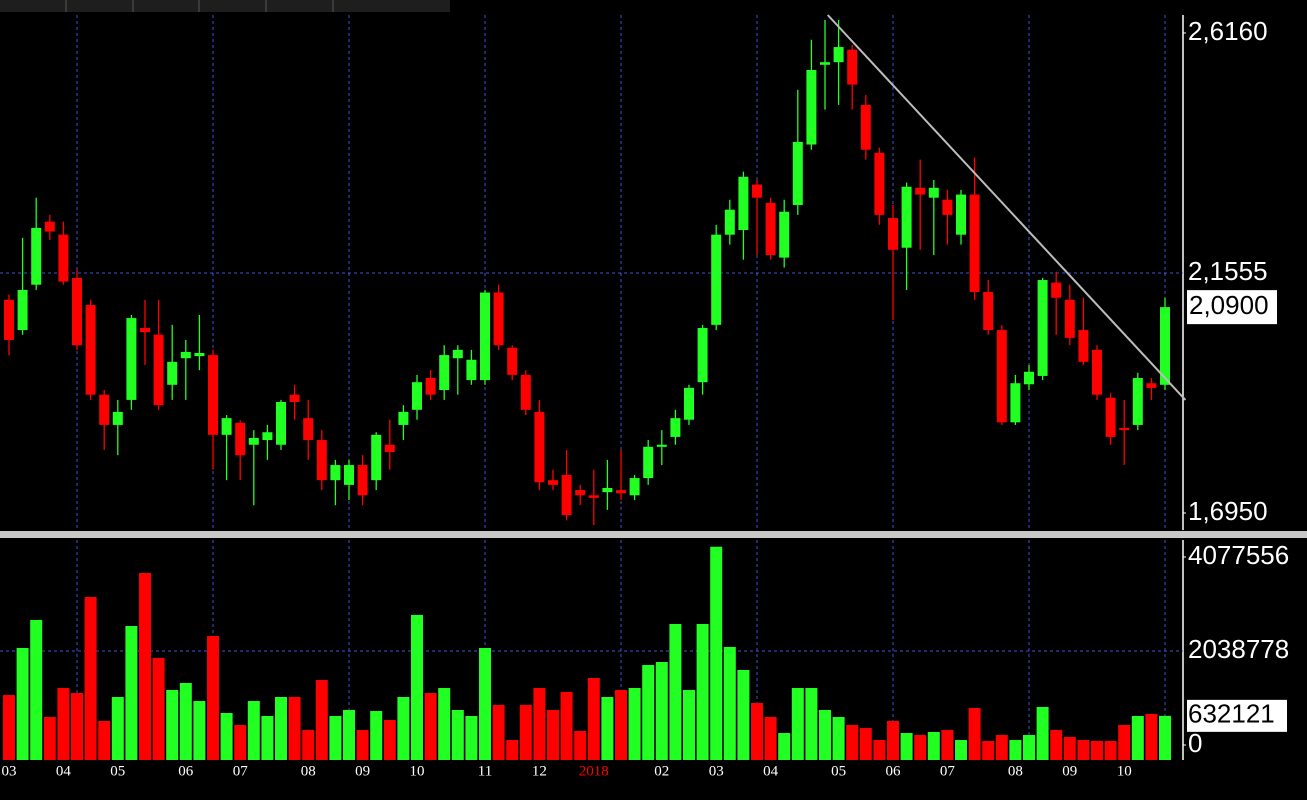 The image size is (1307, 800). Describe the element at coordinates (417, 771) in the screenshot. I see `x-tick-label: 10` at that location.